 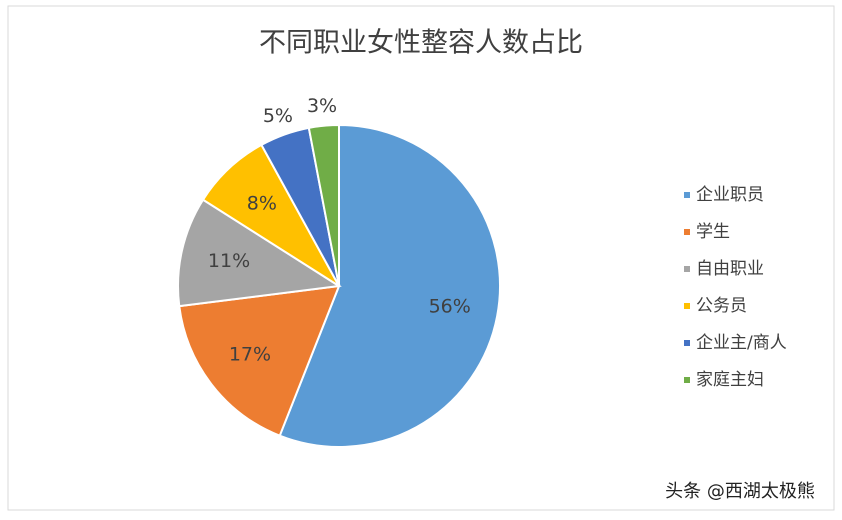 What do you see at coordinates (229, 261) in the screenshot?
I see `data-label: 11%` at bounding box center [229, 261].